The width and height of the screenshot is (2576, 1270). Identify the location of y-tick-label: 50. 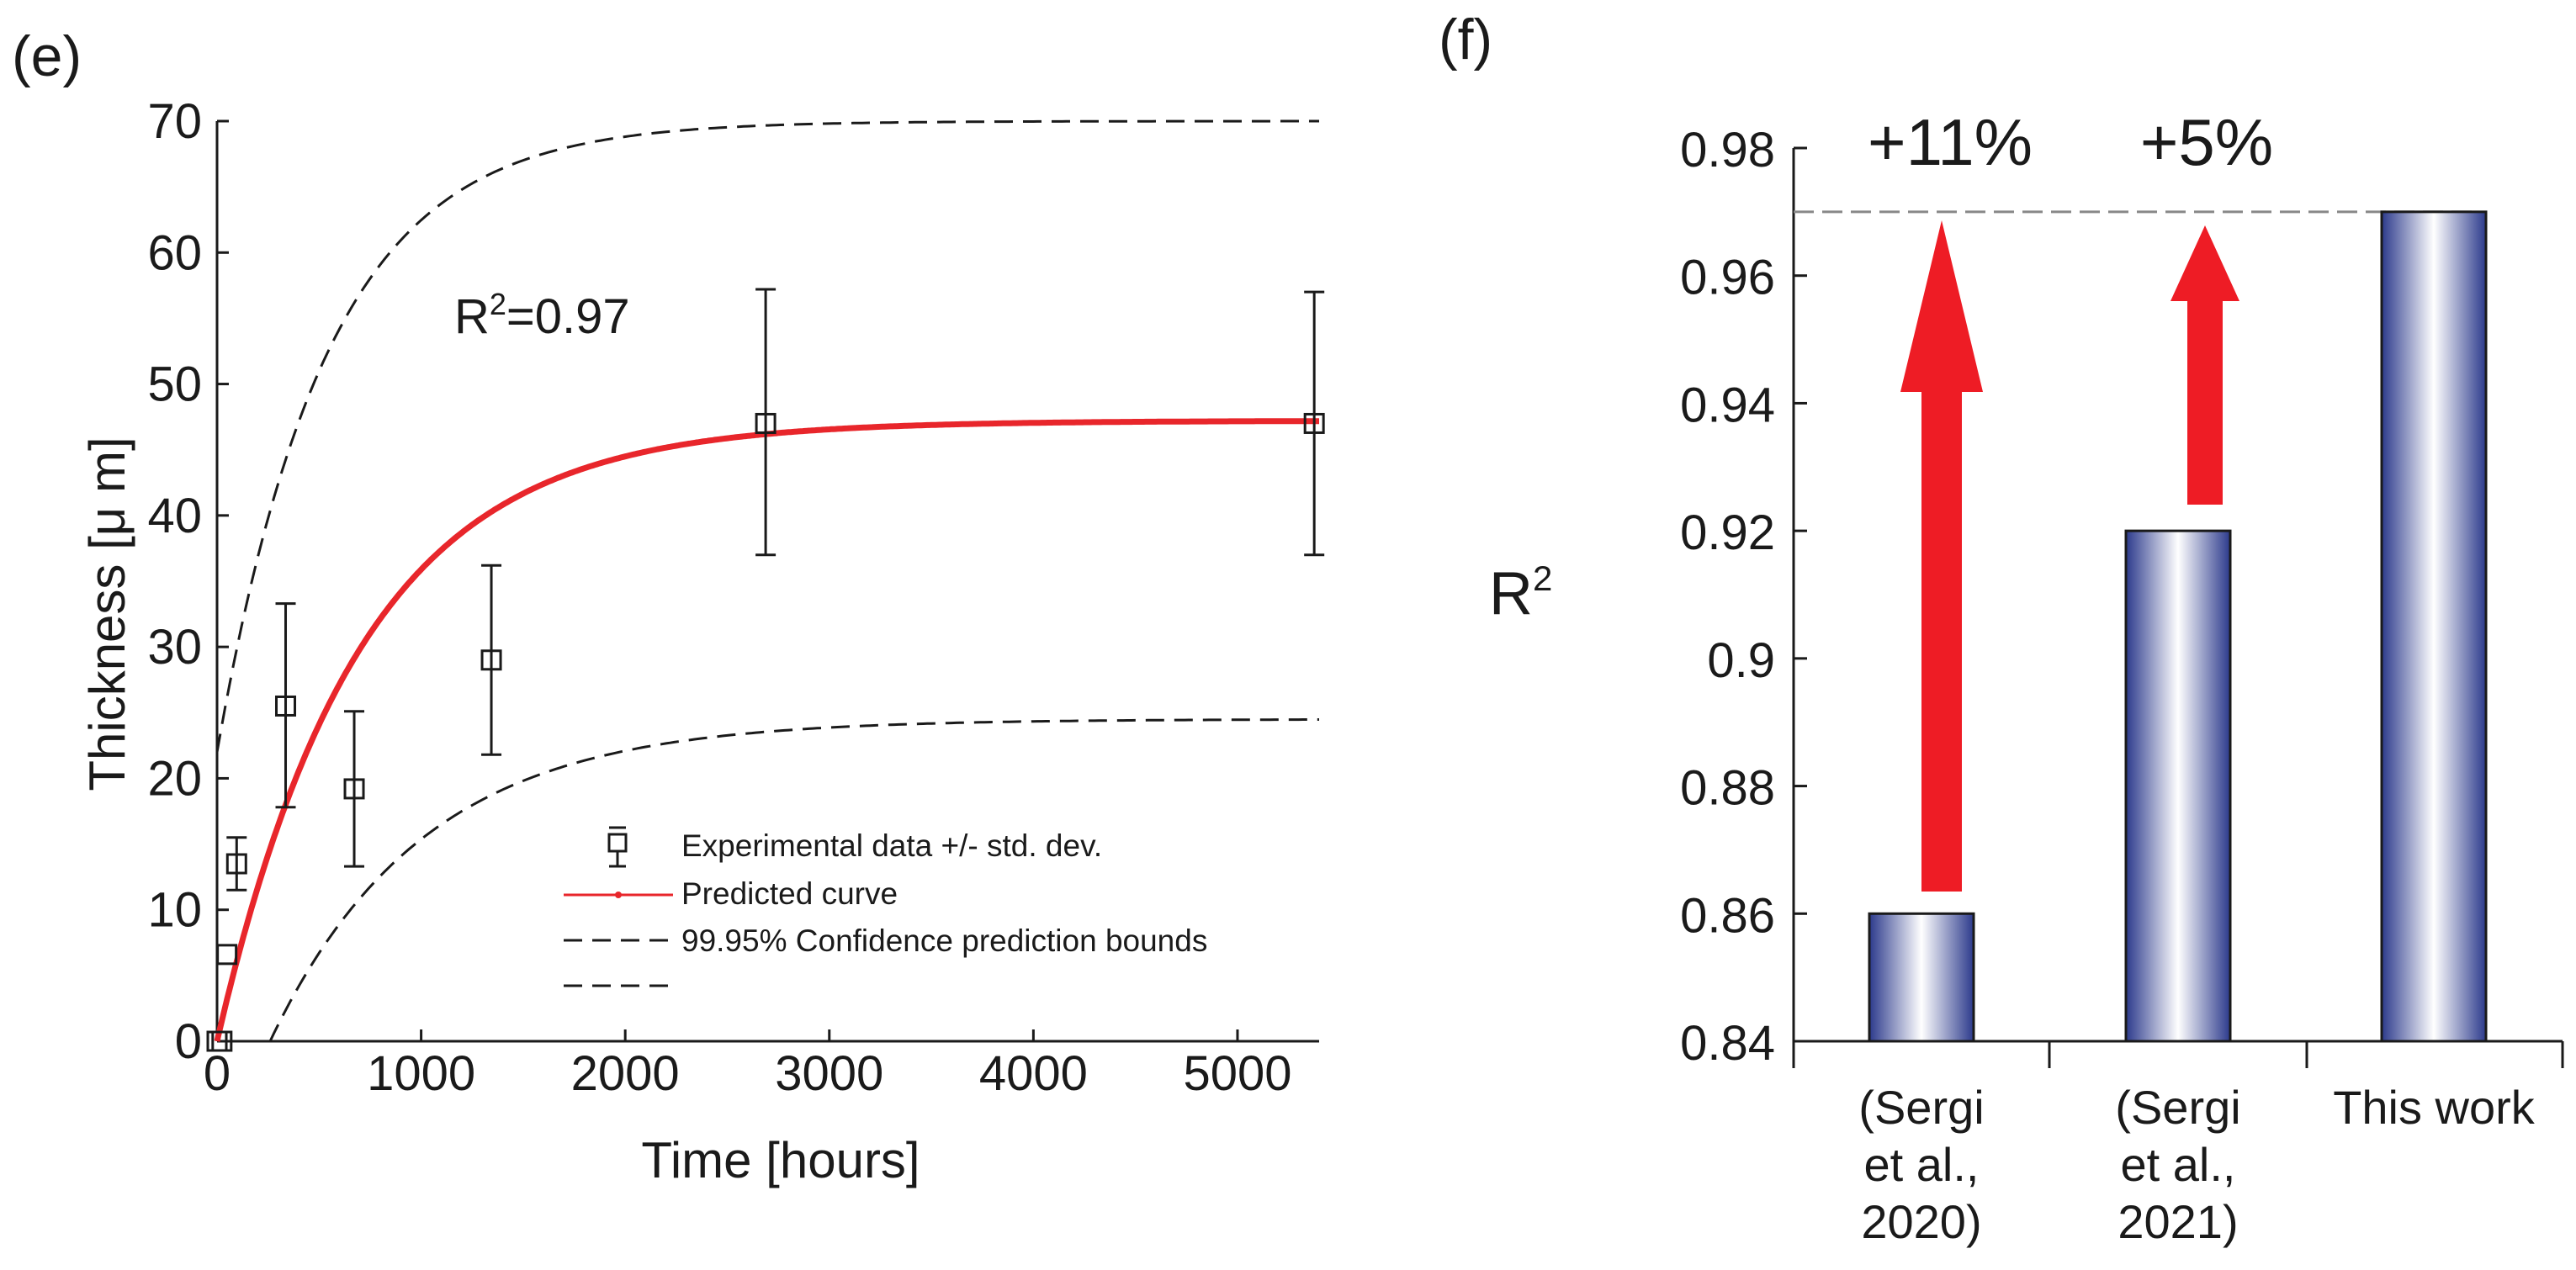
(174, 384).